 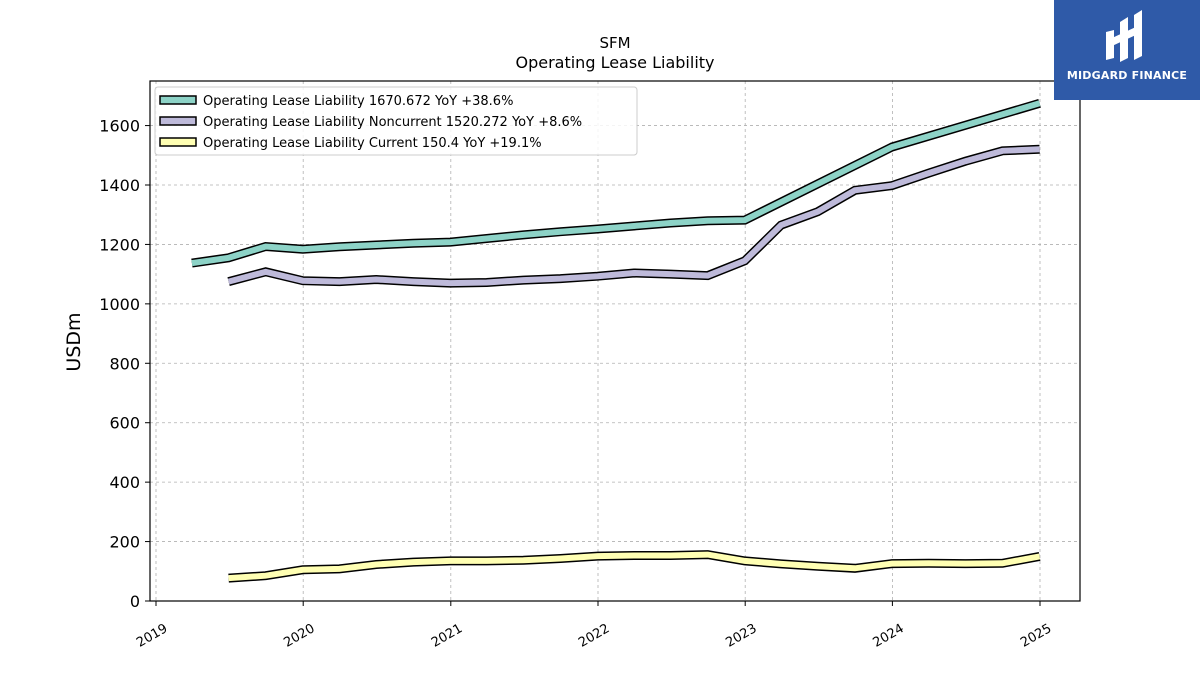 What do you see at coordinates (889, 636) in the screenshot?
I see `x-tick-label: 2024` at bounding box center [889, 636].